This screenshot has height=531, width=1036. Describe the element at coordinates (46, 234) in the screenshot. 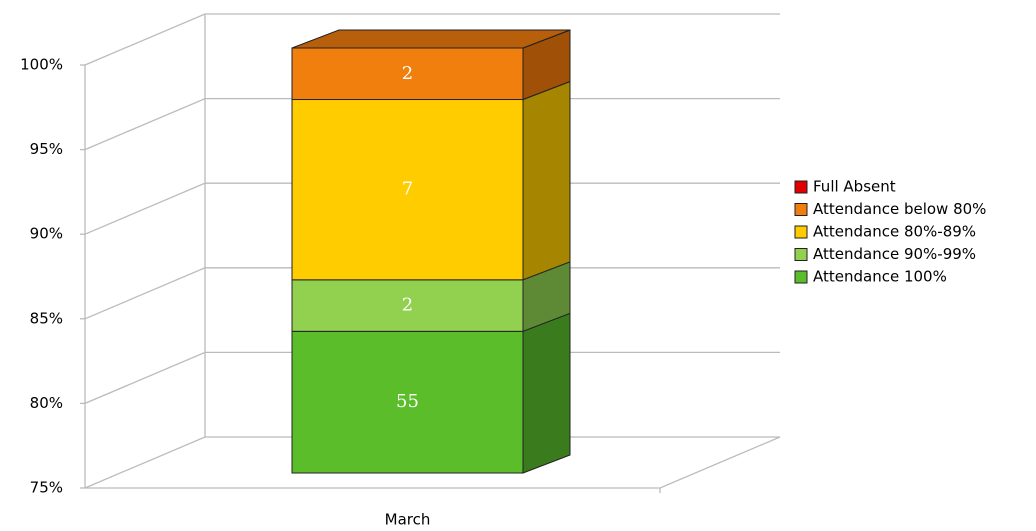

I see `y-tick-label: 90%` at that location.